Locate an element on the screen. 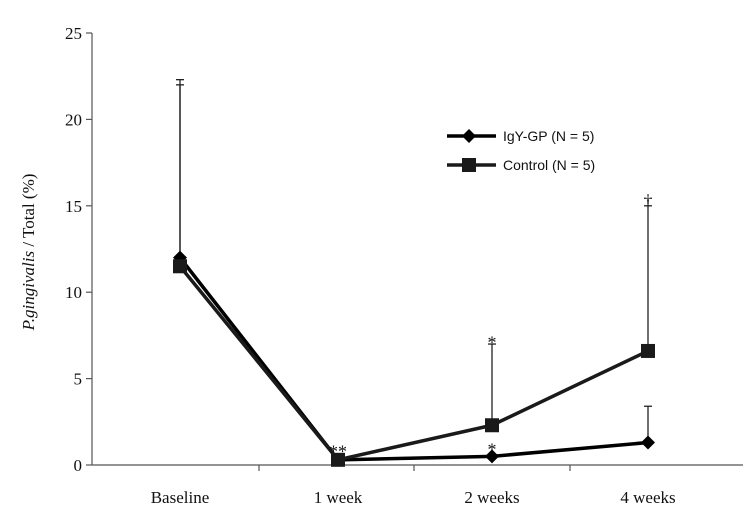 Image resolution: width=746 pixels, height=516 pixels. y-tick-label: 5 is located at coordinates (78, 379).